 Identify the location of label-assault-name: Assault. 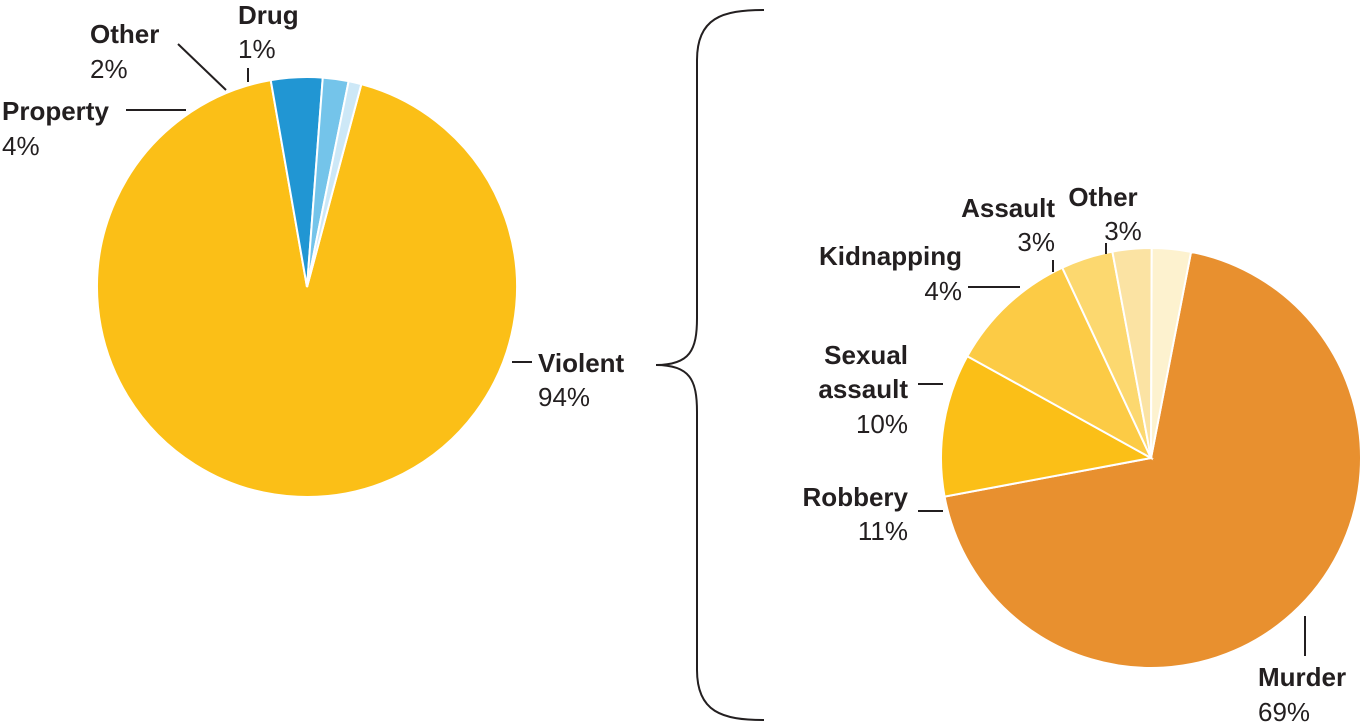
(1008, 208).